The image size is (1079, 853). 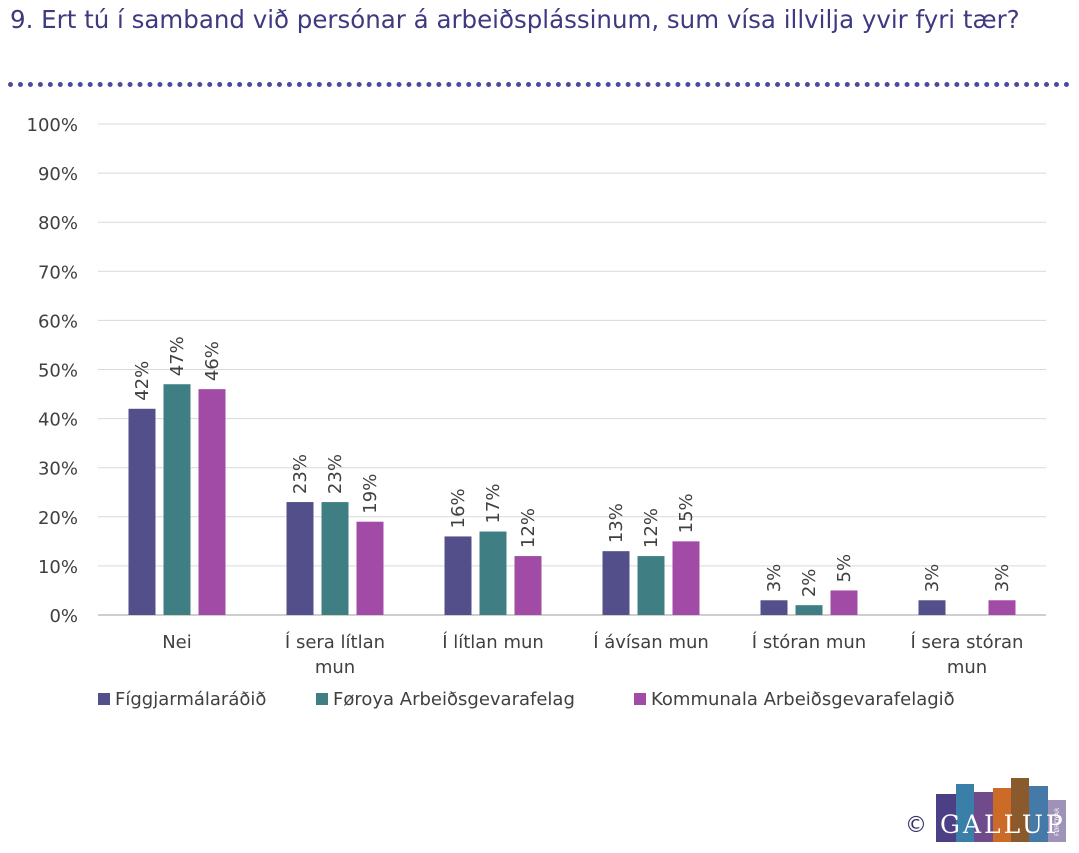 What do you see at coordinates (809, 583) in the screenshot?
I see `data-label: 2%` at bounding box center [809, 583].